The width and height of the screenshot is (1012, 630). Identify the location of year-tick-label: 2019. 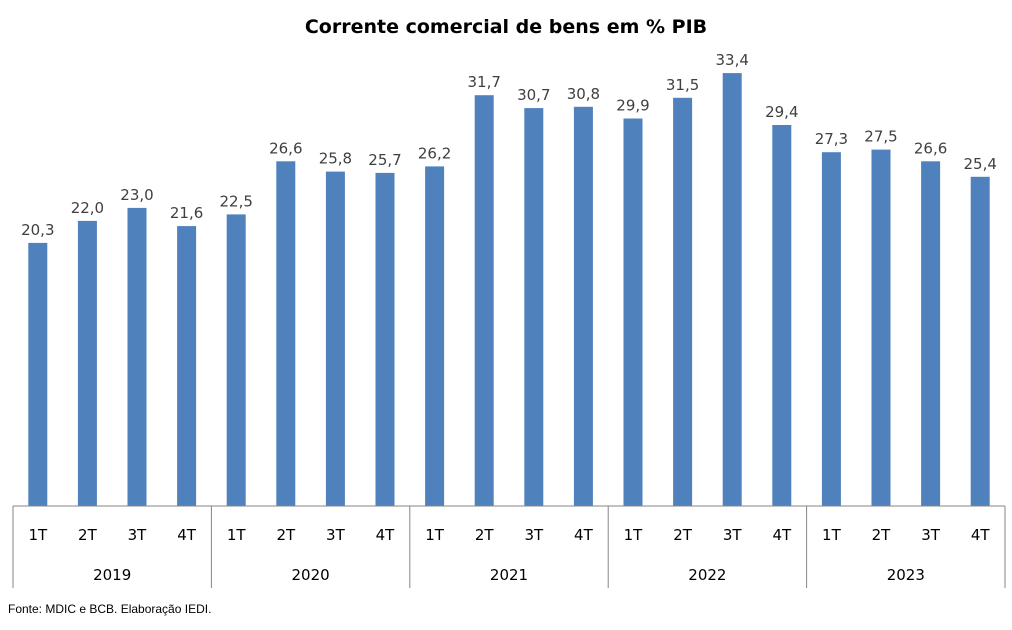
(112, 575).